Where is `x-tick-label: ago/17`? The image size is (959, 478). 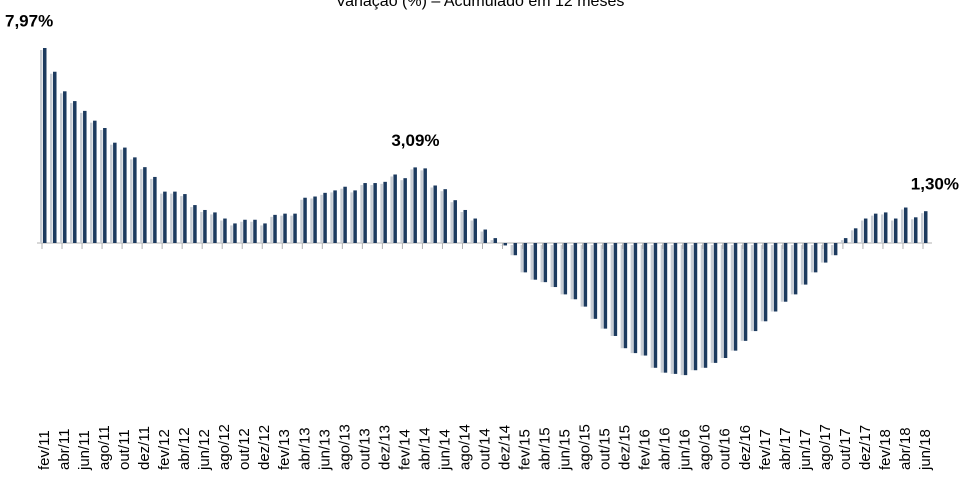 x-tick-label: ago/17 is located at coordinates (825, 447).